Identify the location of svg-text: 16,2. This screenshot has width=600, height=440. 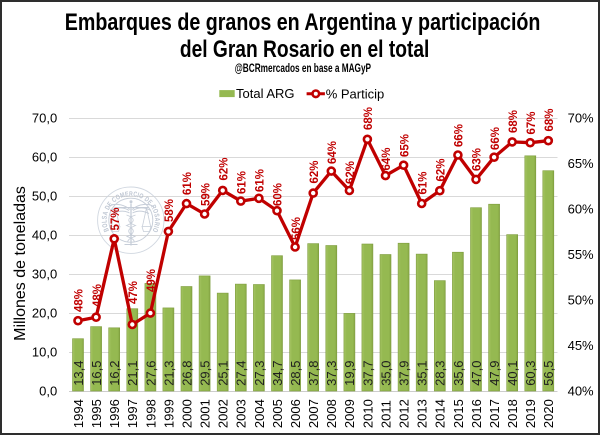
(114, 372).